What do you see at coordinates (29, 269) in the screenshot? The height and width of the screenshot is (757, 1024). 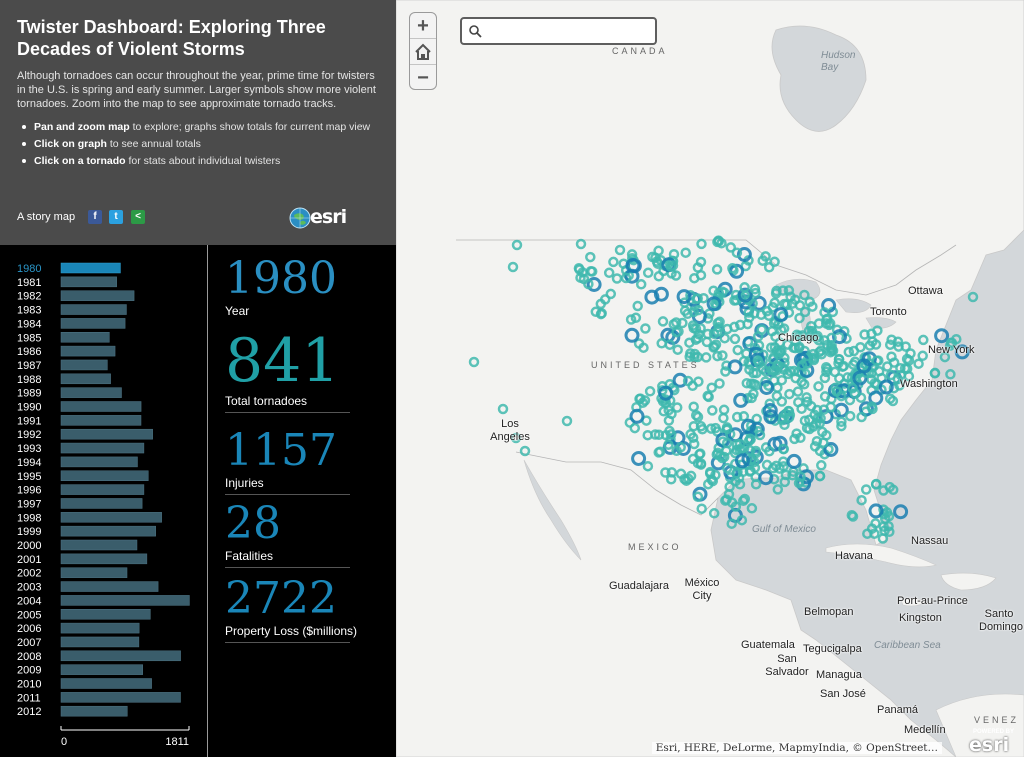 I see `year-label-1980: 1980` at bounding box center [29, 269].